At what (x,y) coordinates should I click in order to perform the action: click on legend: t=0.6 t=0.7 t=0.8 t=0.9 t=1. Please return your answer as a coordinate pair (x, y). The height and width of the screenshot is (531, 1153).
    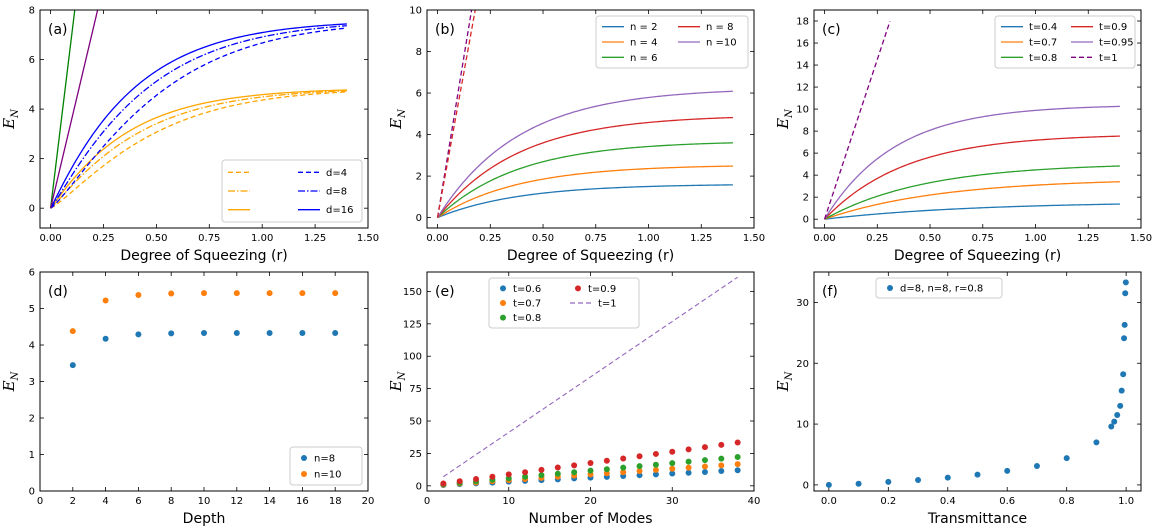
    Looking at the image, I should click on (564, 303).